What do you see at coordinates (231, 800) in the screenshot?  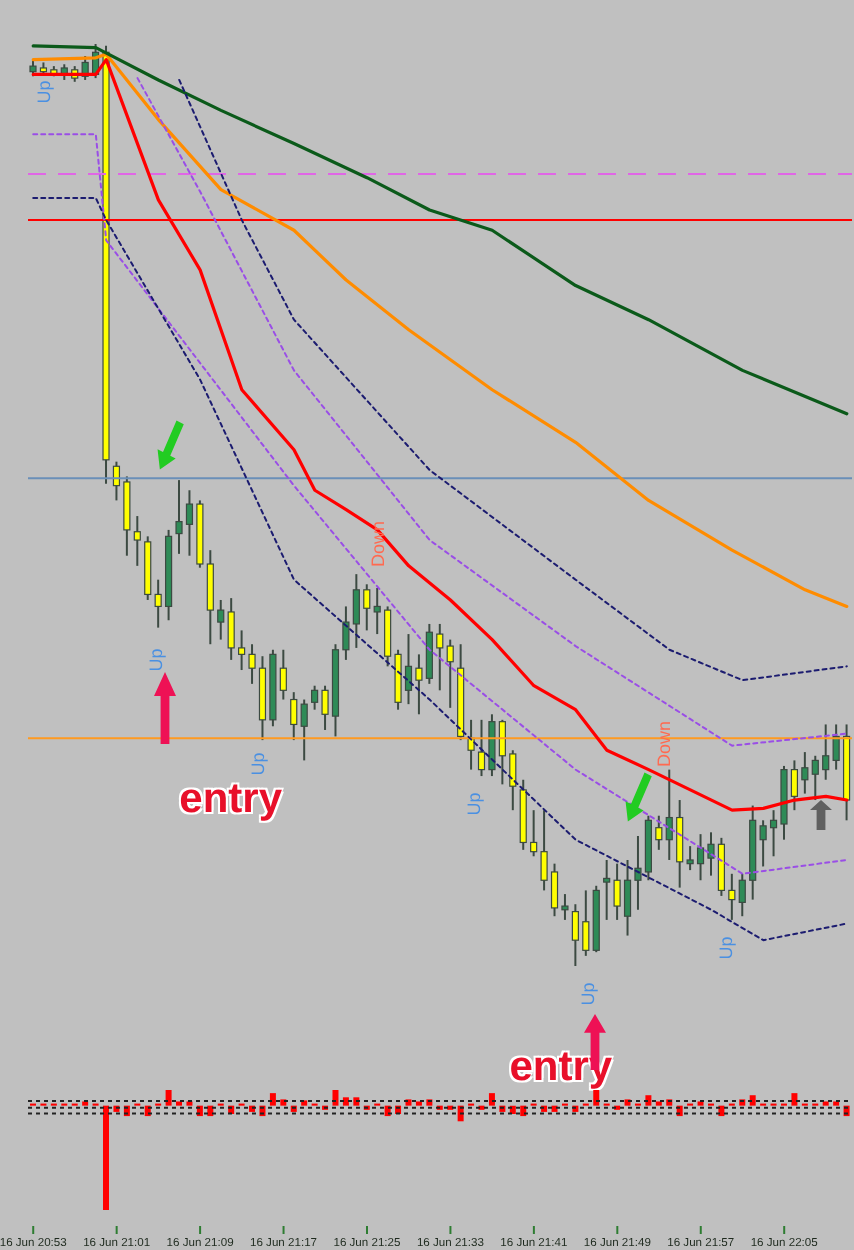 I see `annotation: entry` at bounding box center [231, 800].